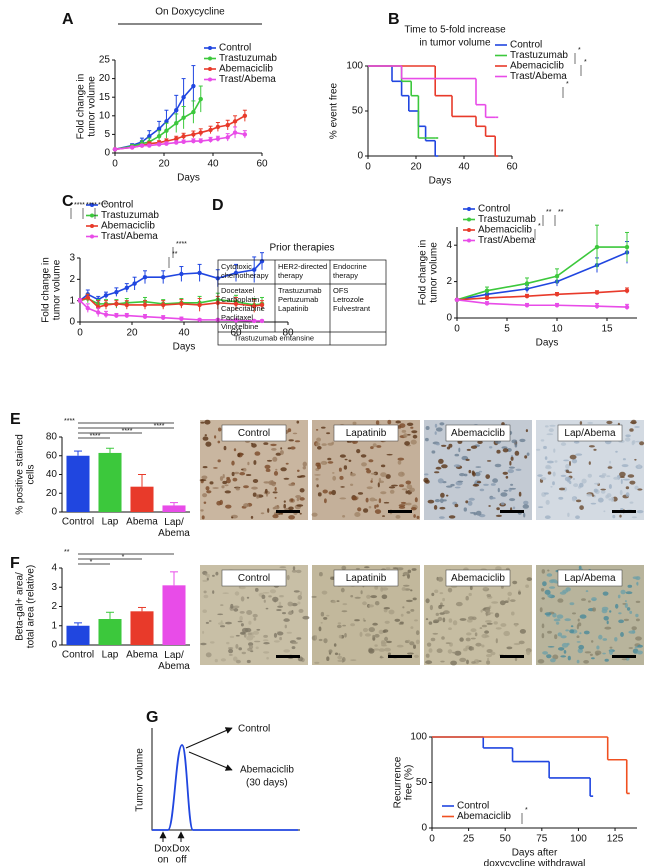 This screenshot has width=654, height=866. Describe the element at coordinates (57, 289) in the screenshot. I see `y-axis-label: tumor volume` at that location.